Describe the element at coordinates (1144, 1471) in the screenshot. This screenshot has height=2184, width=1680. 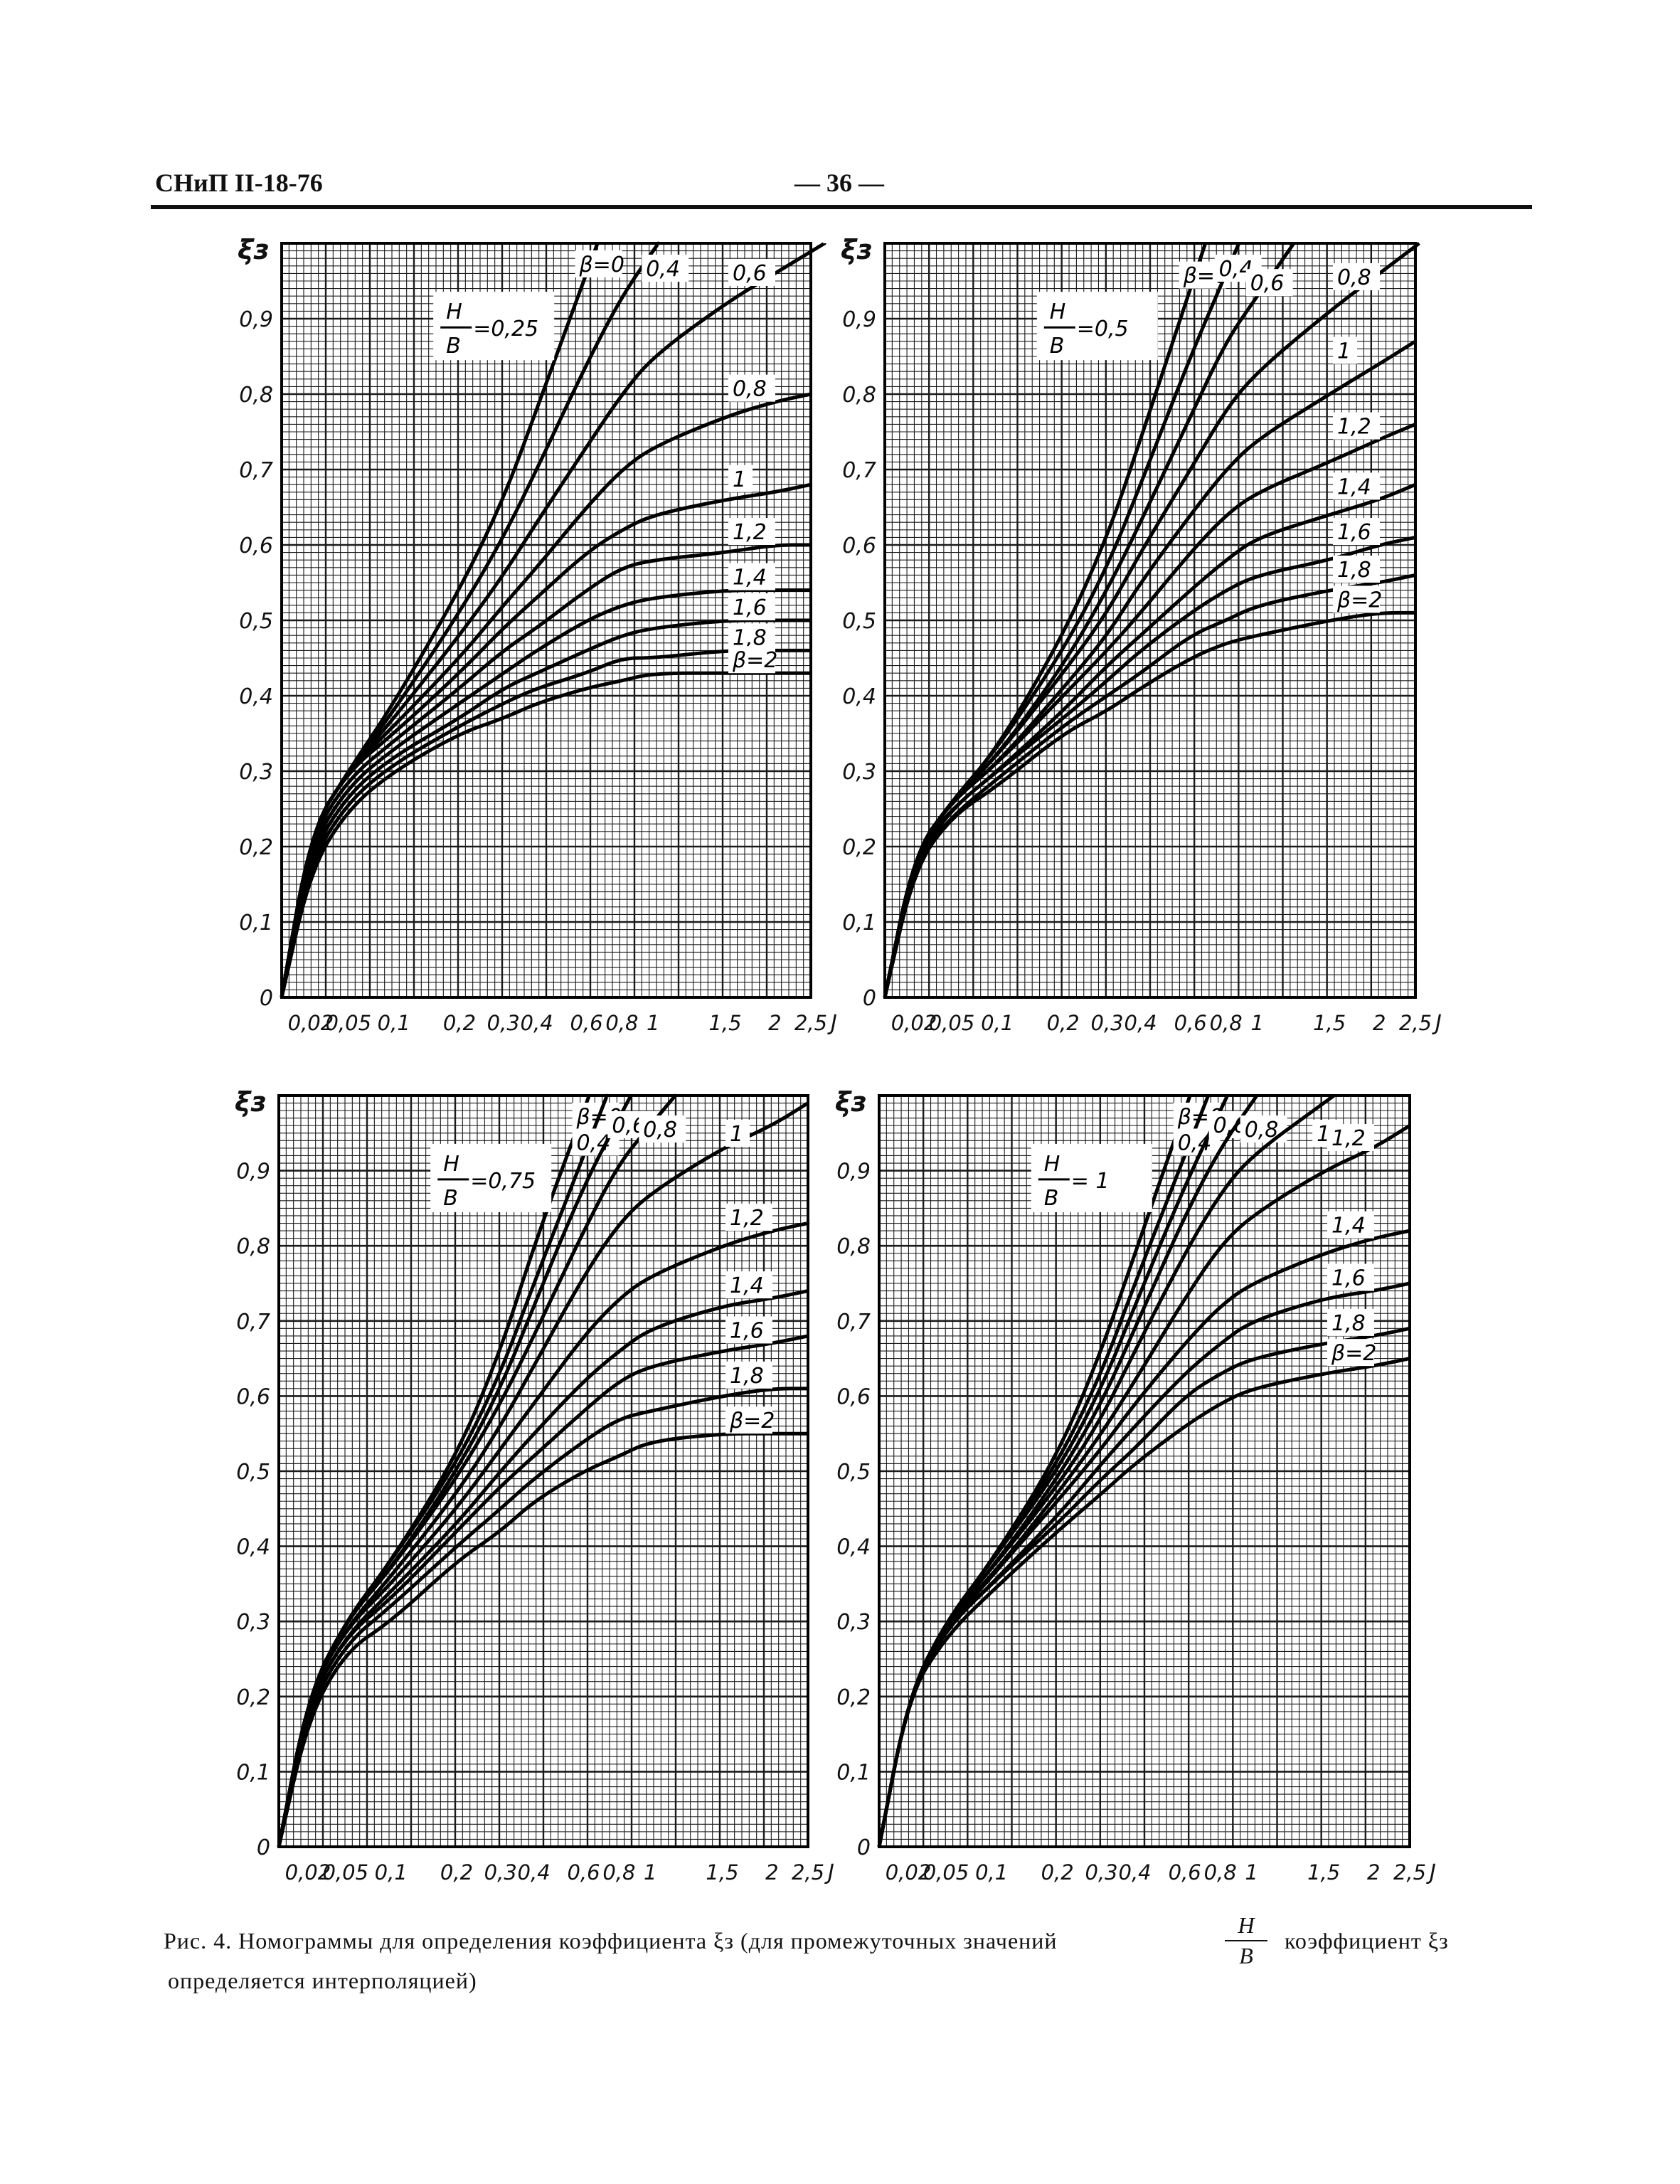
I see `grid` at that location.